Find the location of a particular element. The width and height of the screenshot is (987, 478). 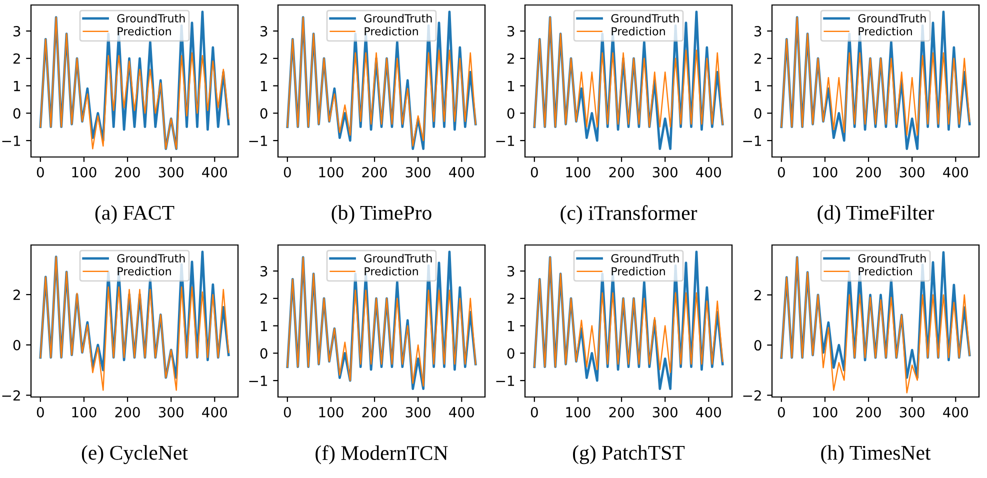

x-axis-title: (c) iTransformer is located at coordinates (629, 214).